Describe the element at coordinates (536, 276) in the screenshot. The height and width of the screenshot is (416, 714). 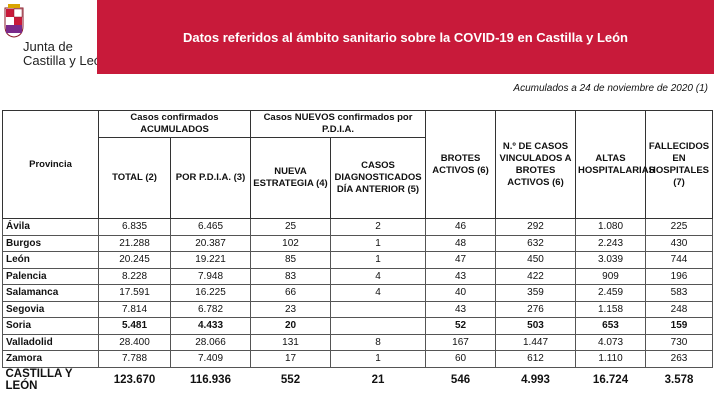
I see `value-cell: 422` at that location.